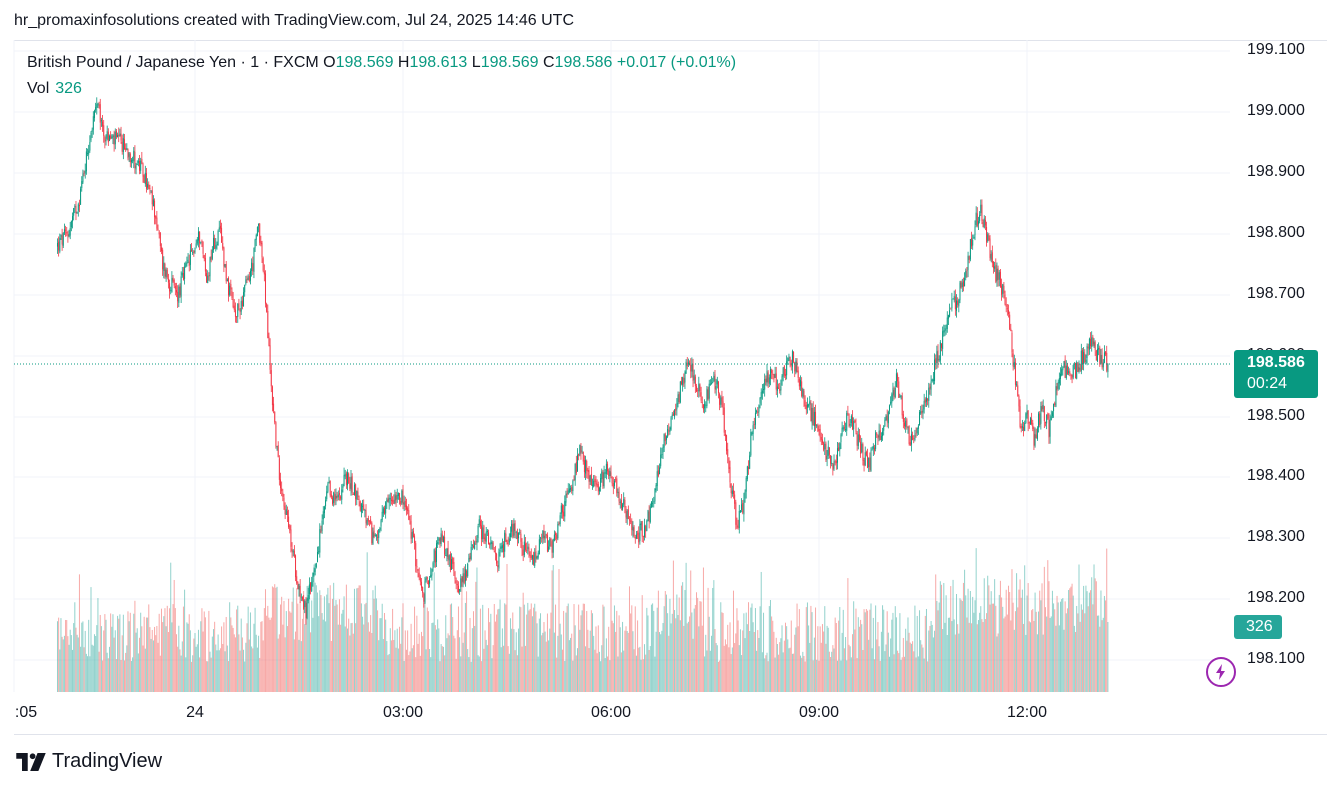 Image resolution: width=1341 pixels, height=787 pixels. Describe the element at coordinates (89, 761) in the screenshot. I see `footer-branding: TradingView` at that location.